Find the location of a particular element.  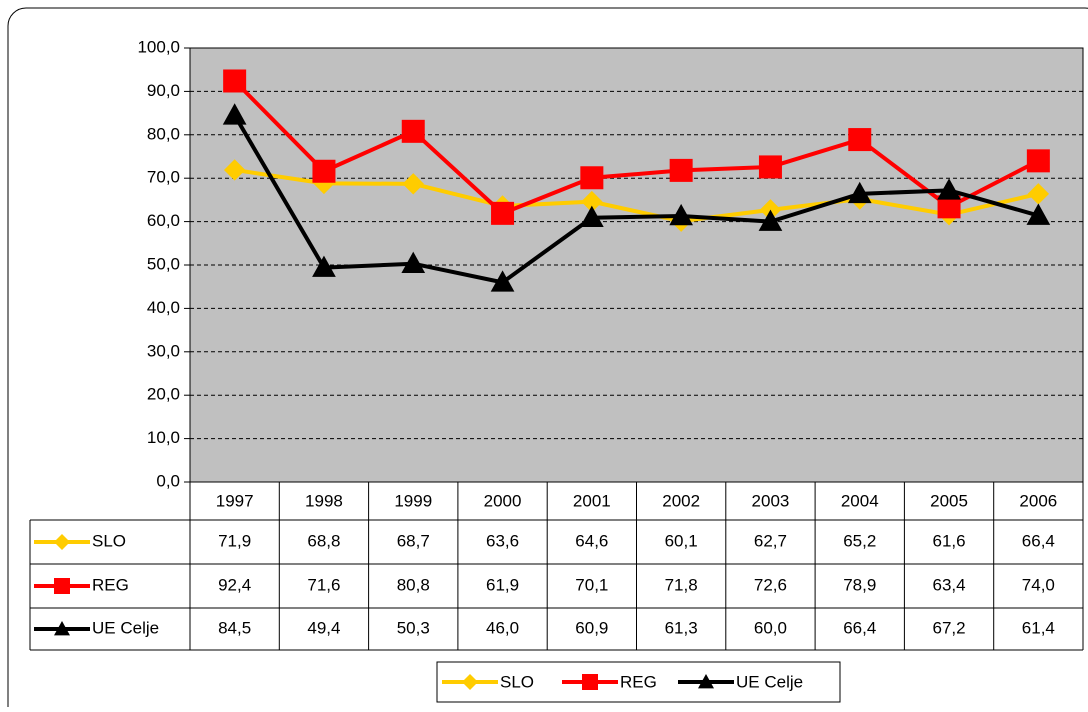

legend-box is located at coordinates (638, 682).